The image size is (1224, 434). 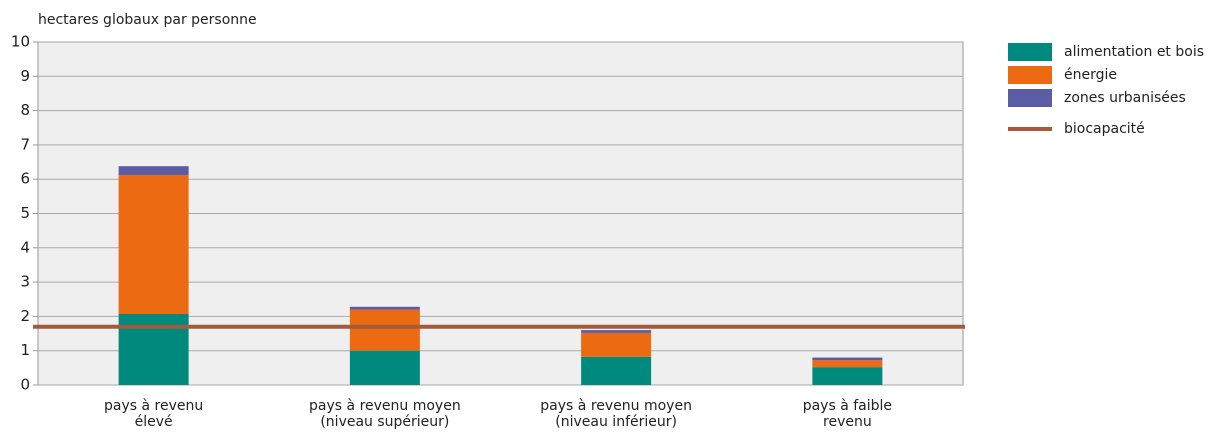 What do you see at coordinates (25, 350) in the screenshot?
I see `y-tick-label: 1` at bounding box center [25, 350].